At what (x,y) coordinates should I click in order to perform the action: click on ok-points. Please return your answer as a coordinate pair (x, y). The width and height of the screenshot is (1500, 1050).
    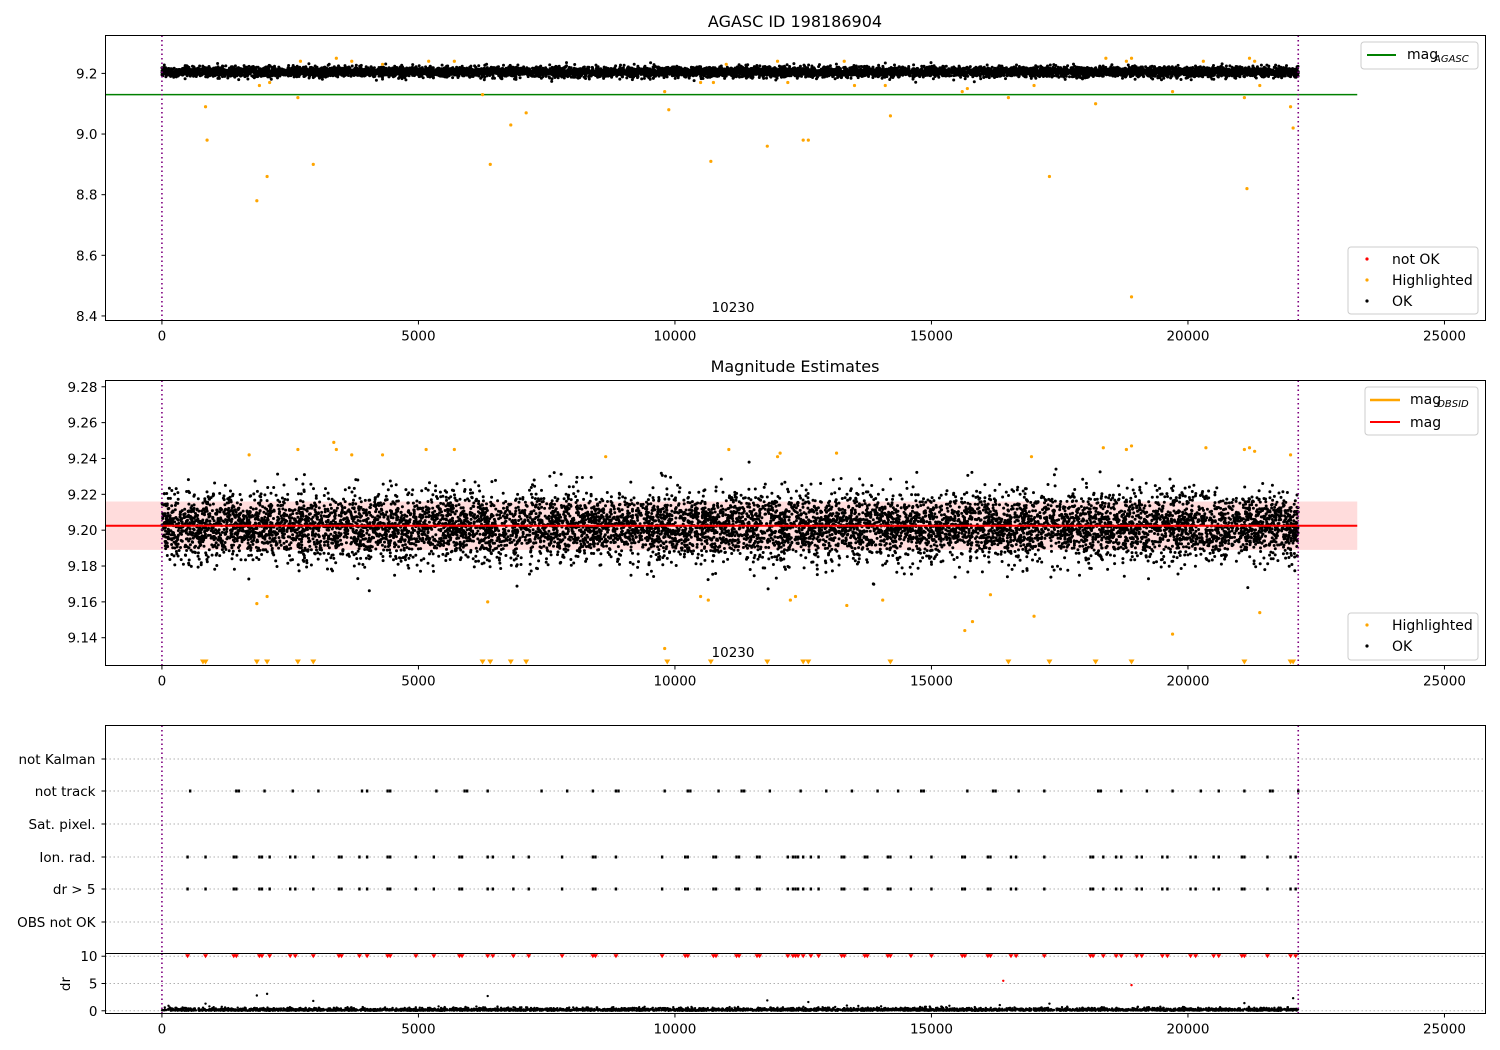
    Looking at the image, I should click on (730, 72).